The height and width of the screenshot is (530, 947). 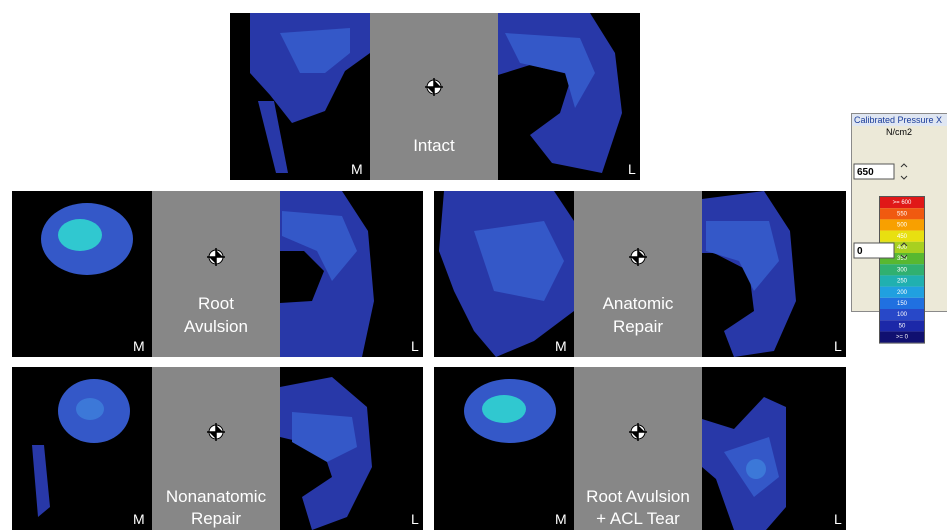 I want to click on scale-label: 200, so click(x=902, y=293).